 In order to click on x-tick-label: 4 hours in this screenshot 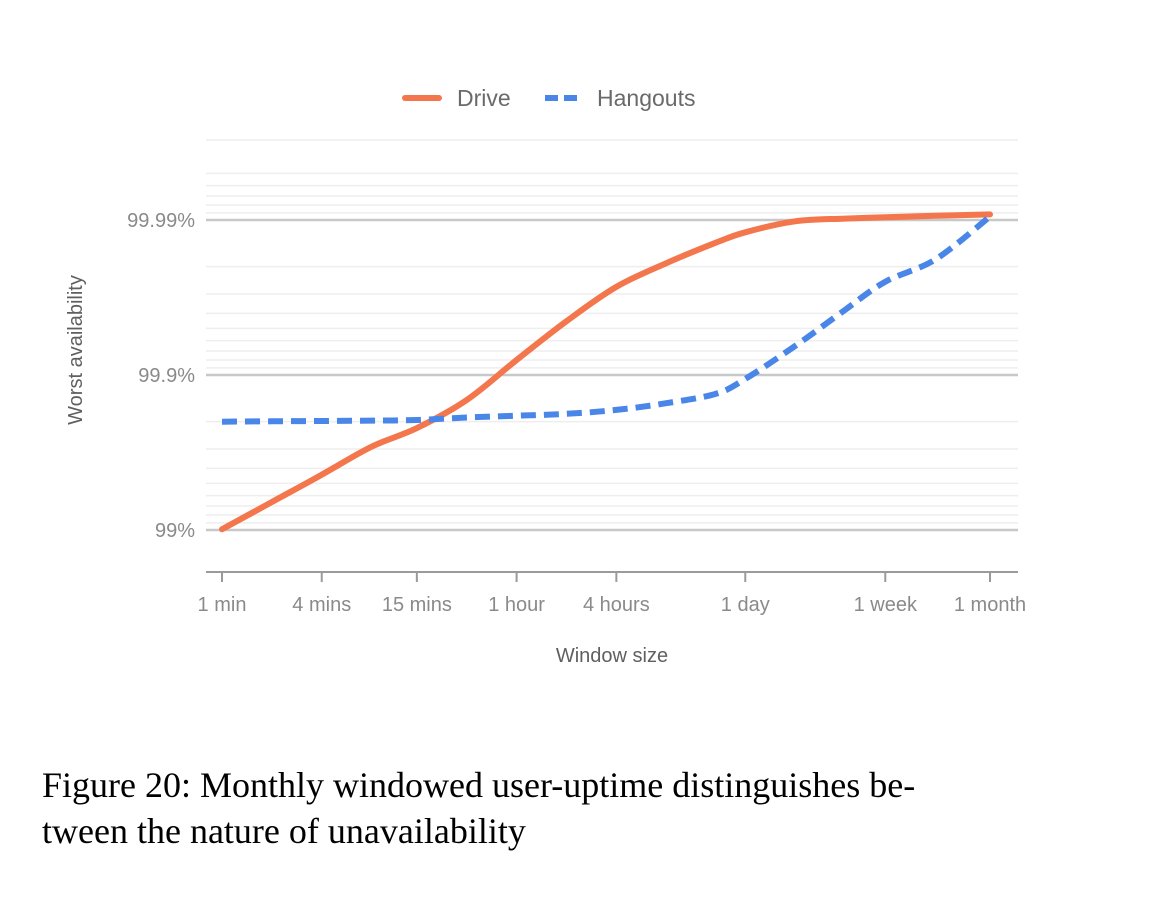, I will do `click(616, 605)`.